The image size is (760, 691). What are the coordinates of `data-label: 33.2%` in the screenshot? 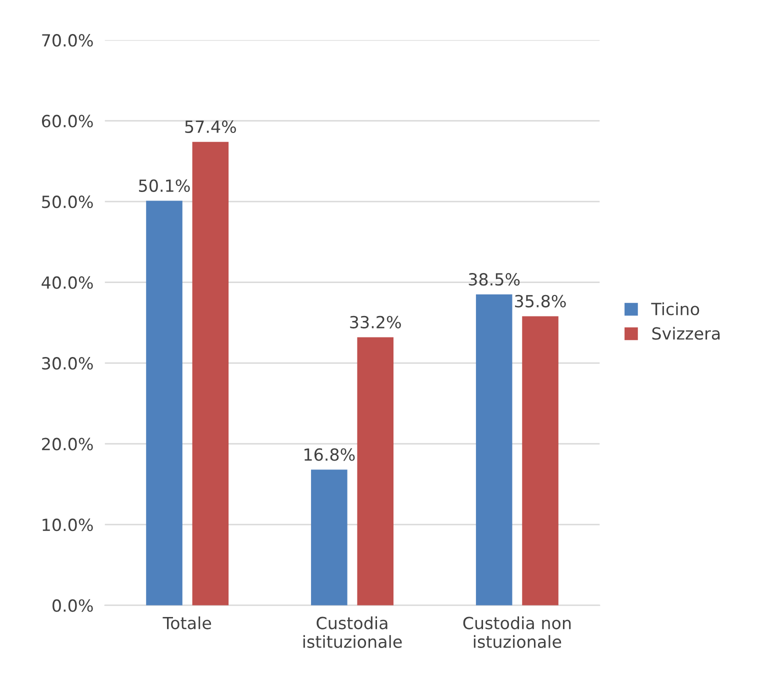 It's located at (375, 322).